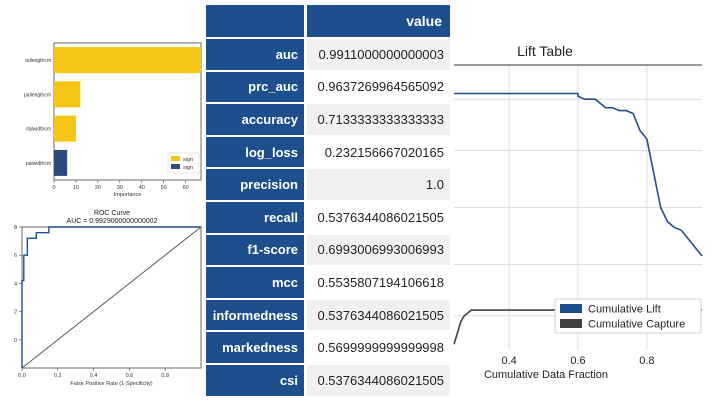  What do you see at coordinates (256, 316) in the screenshot?
I see `metric-name: informedness` at bounding box center [256, 316].